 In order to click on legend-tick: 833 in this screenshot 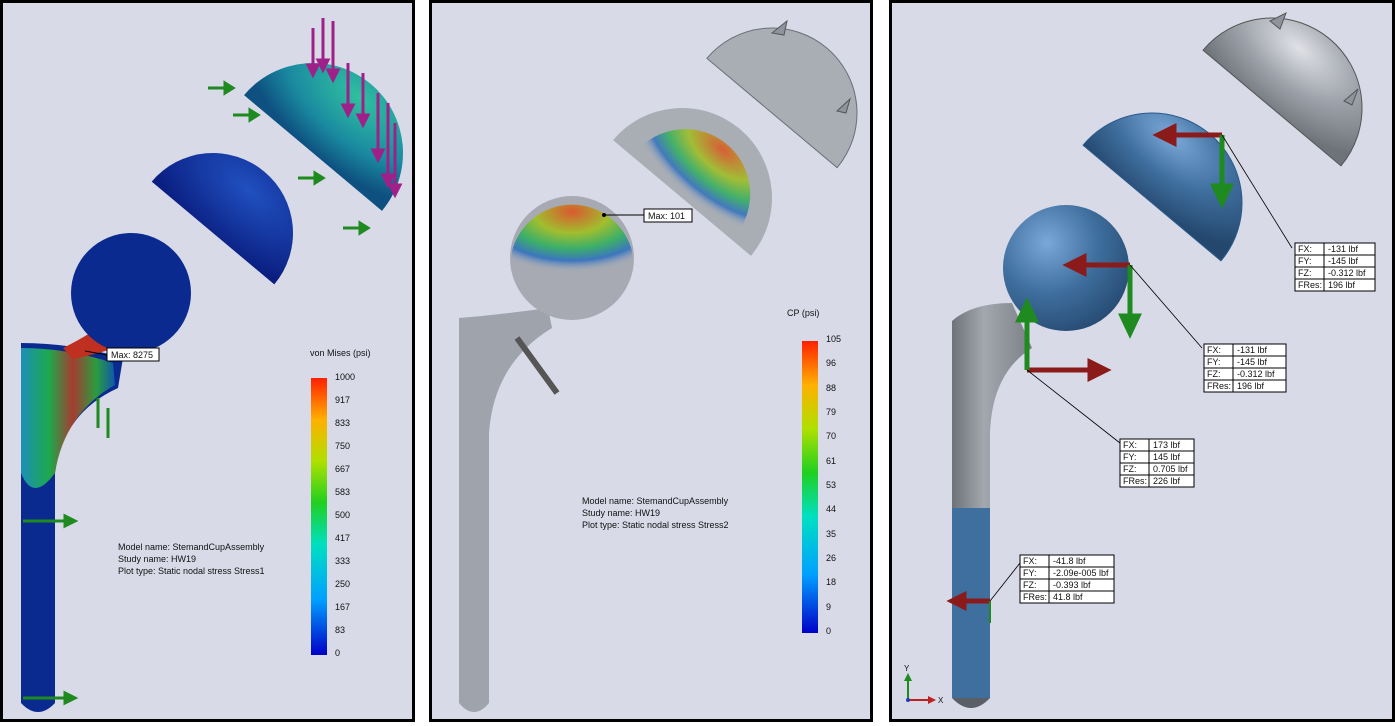, I will do `click(342, 423)`.